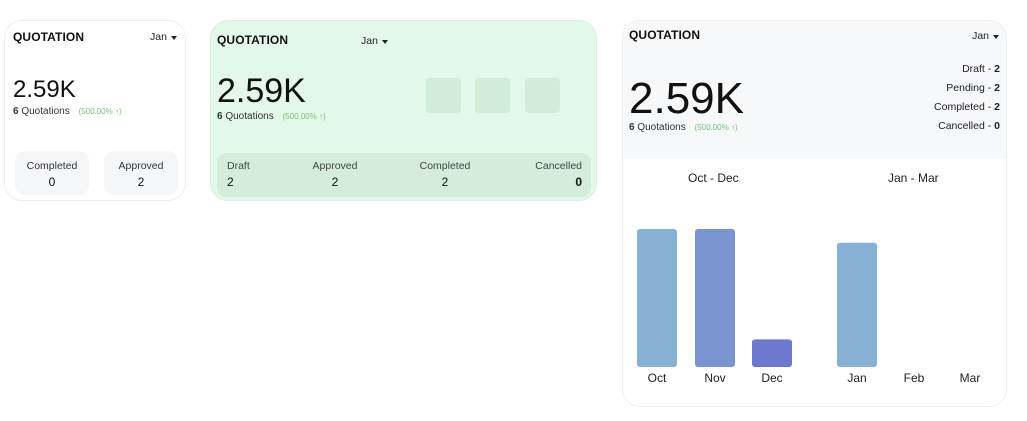  What do you see at coordinates (913, 178) in the screenshot?
I see `period-label-q1: Jan - Mar` at bounding box center [913, 178].